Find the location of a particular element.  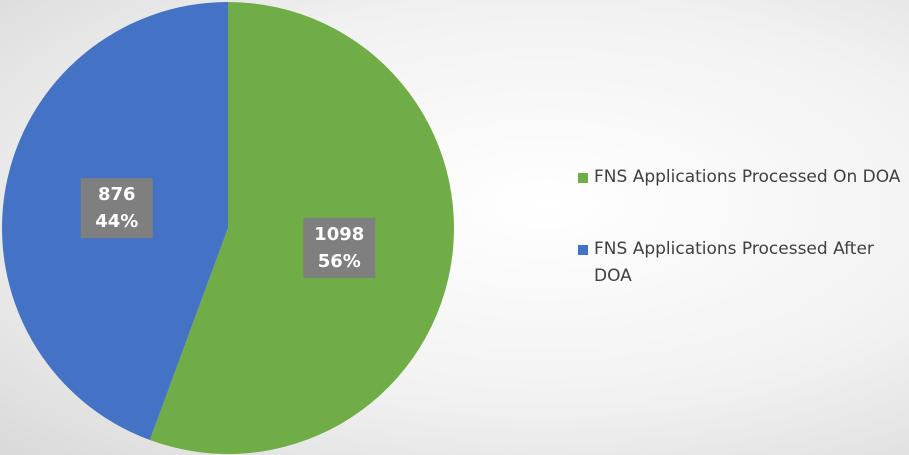

percent-label: 56% is located at coordinates (339, 261).